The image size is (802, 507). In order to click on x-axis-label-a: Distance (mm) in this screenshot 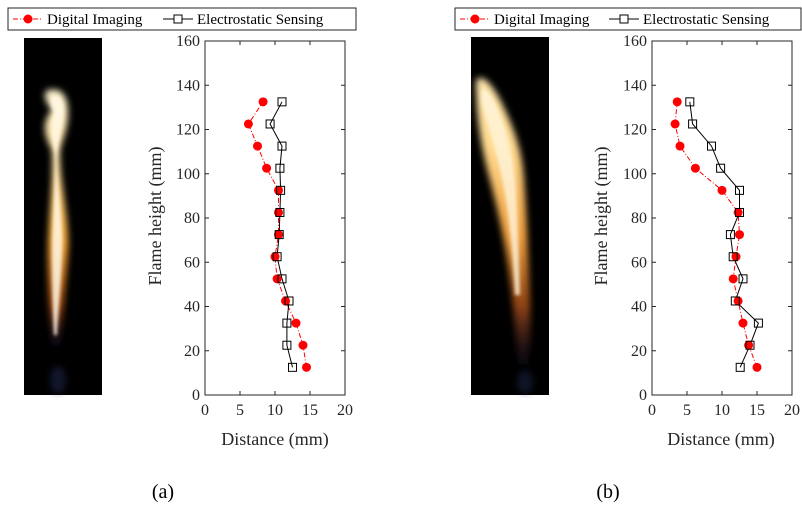, I will do `click(274, 439)`.